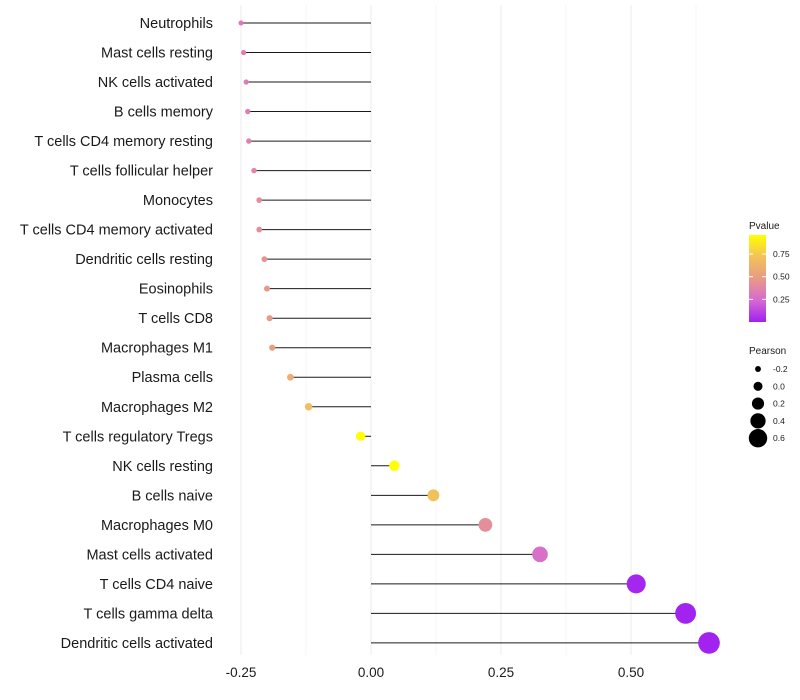 This screenshot has height=700, width=800. What do you see at coordinates (176, 24) in the screenshot?
I see `category-label: Neutrophils` at bounding box center [176, 24].